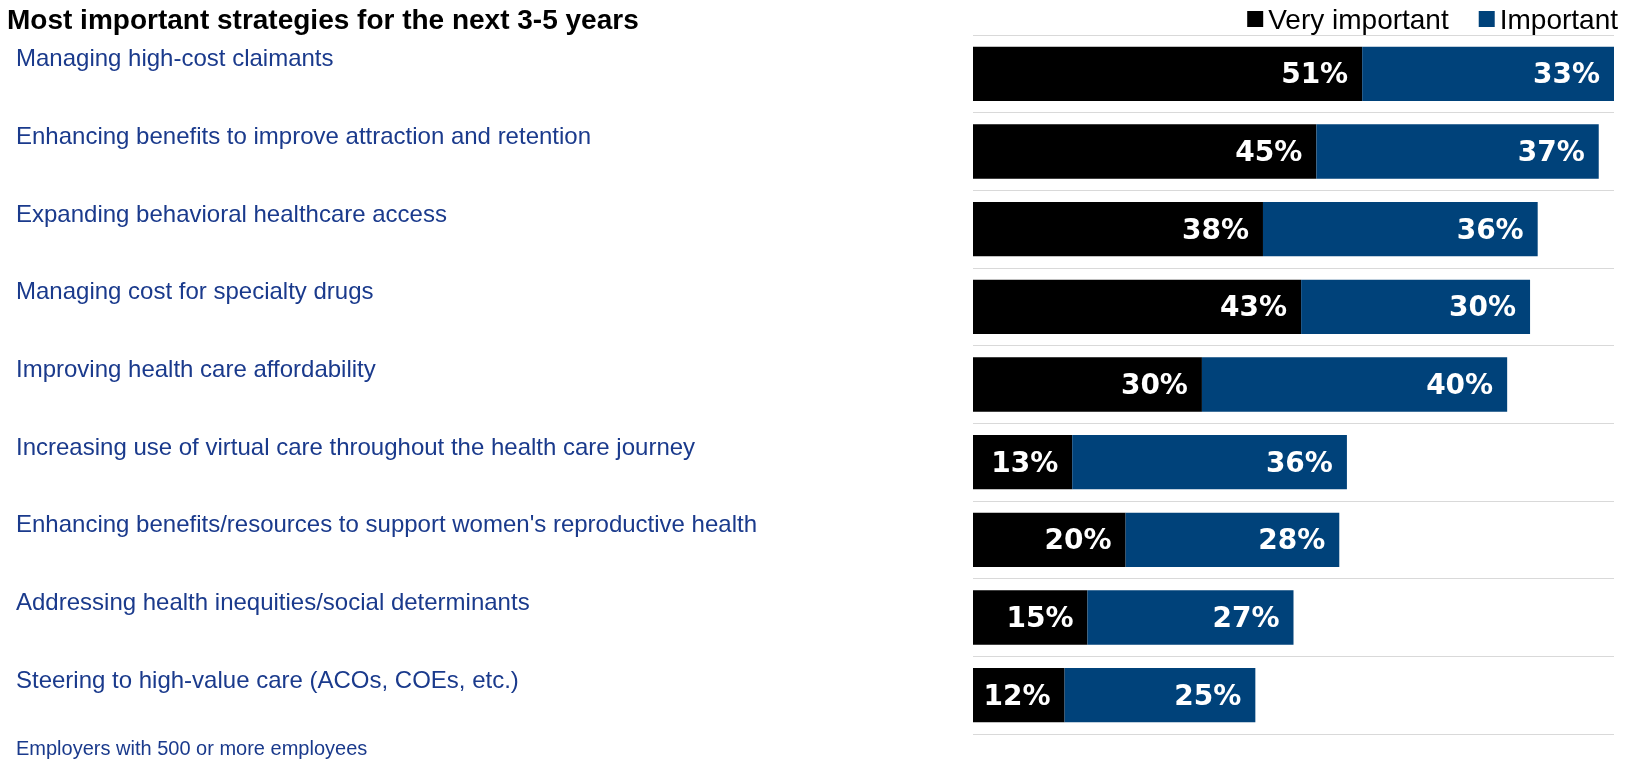 Image resolution: width=1643 pixels, height=760 pixels. I want to click on legend-label: Important, so click(1559, 19).